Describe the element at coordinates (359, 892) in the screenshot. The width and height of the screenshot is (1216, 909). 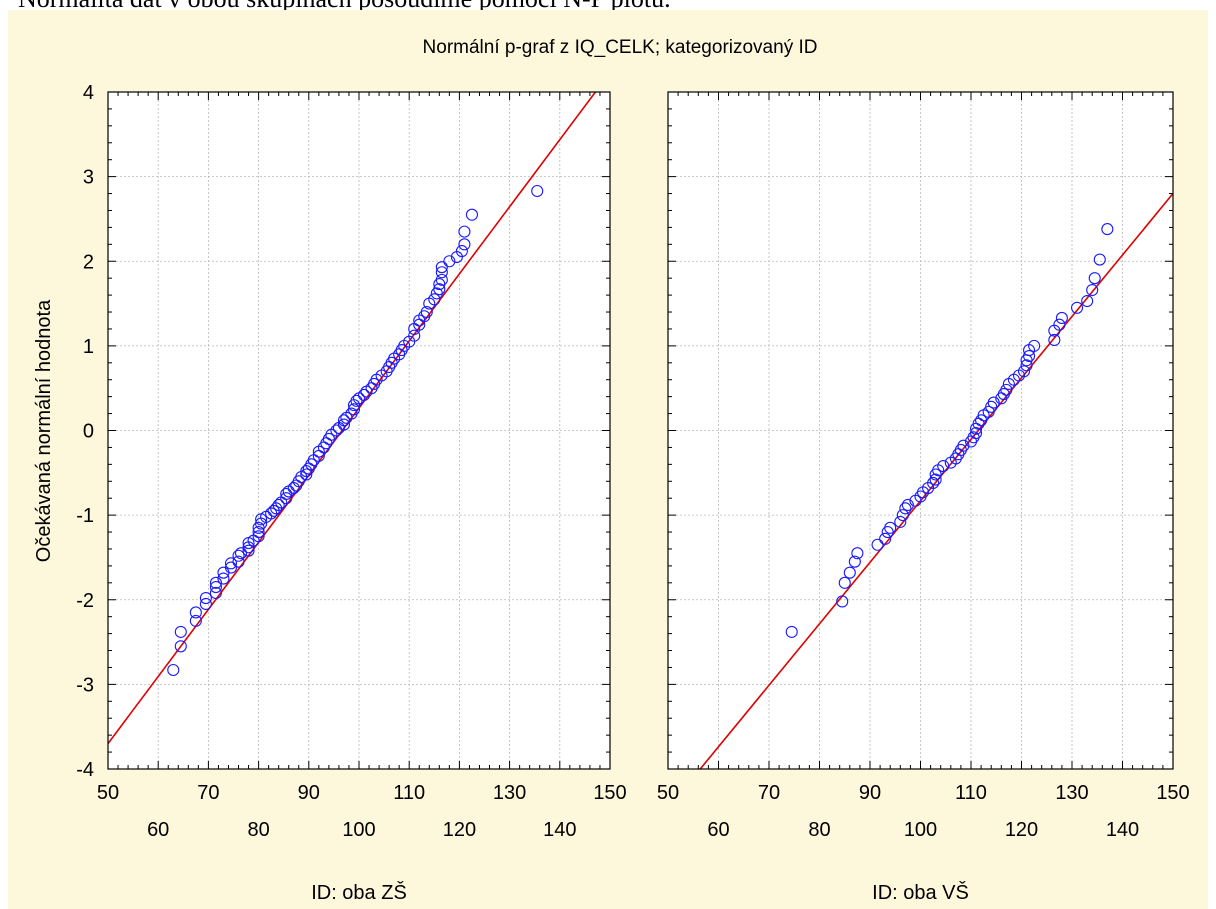
I see `x-axis-title: ID: oba ZŠ` at that location.